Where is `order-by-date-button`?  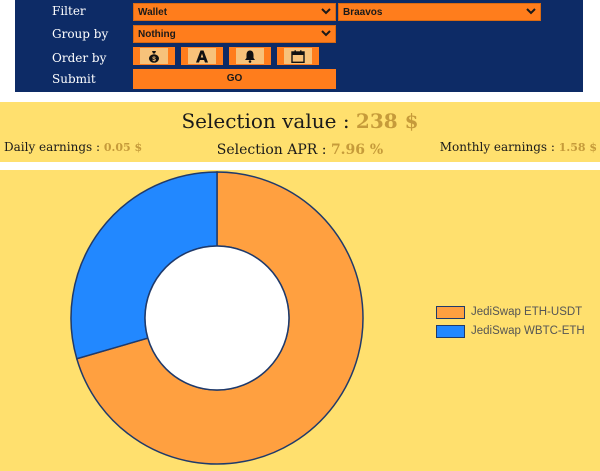 order-by-date-button is located at coordinates (298, 56).